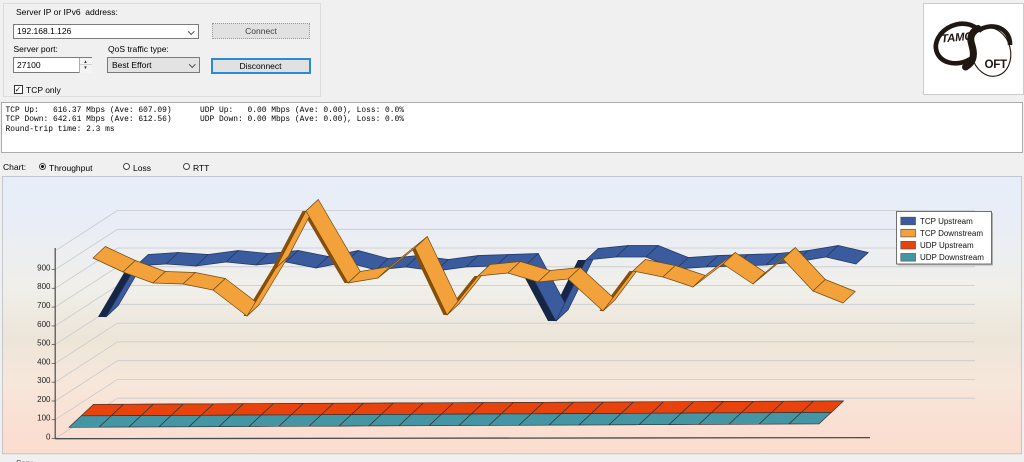 Image resolution: width=1024 pixels, height=462 pixels. I want to click on svg-text: UDP Upstream, so click(947, 245).